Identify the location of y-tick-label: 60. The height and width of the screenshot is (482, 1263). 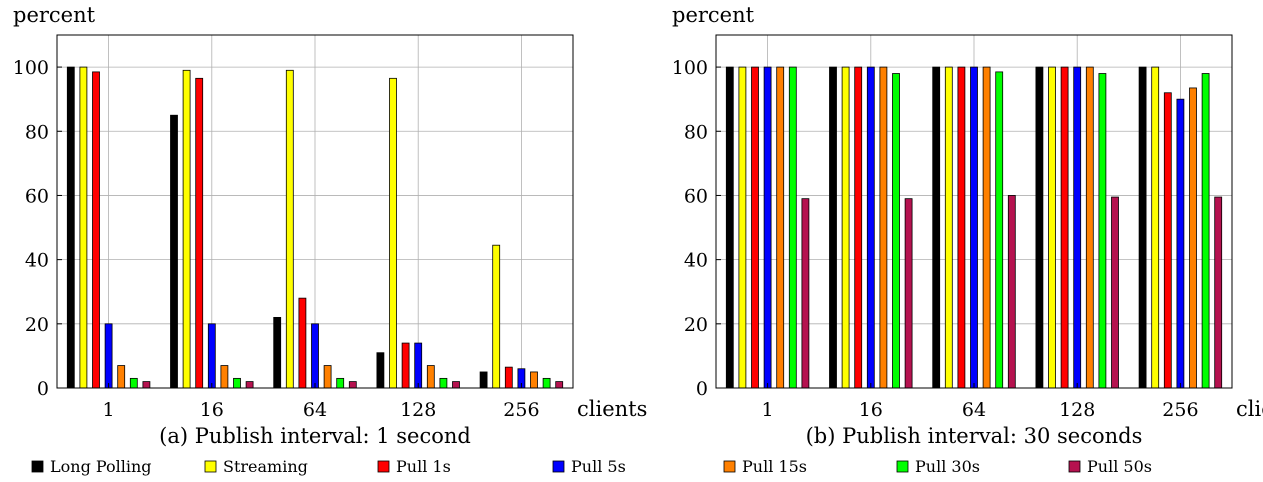
(696, 196).